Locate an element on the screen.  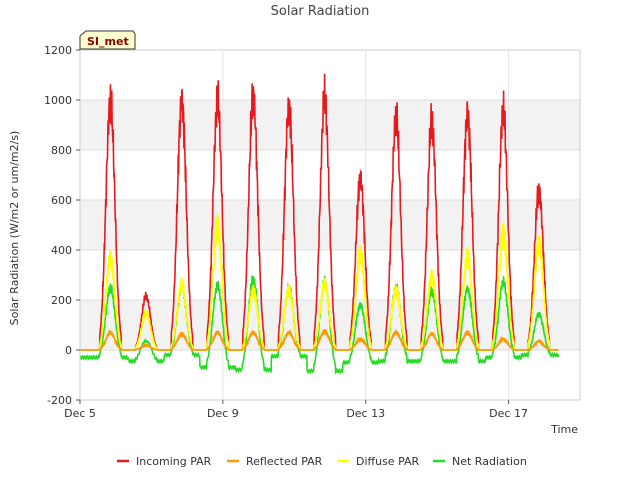
y-axis-label: Solar Radiation (W/m2 or um/m2/s) is located at coordinates (14, 228).